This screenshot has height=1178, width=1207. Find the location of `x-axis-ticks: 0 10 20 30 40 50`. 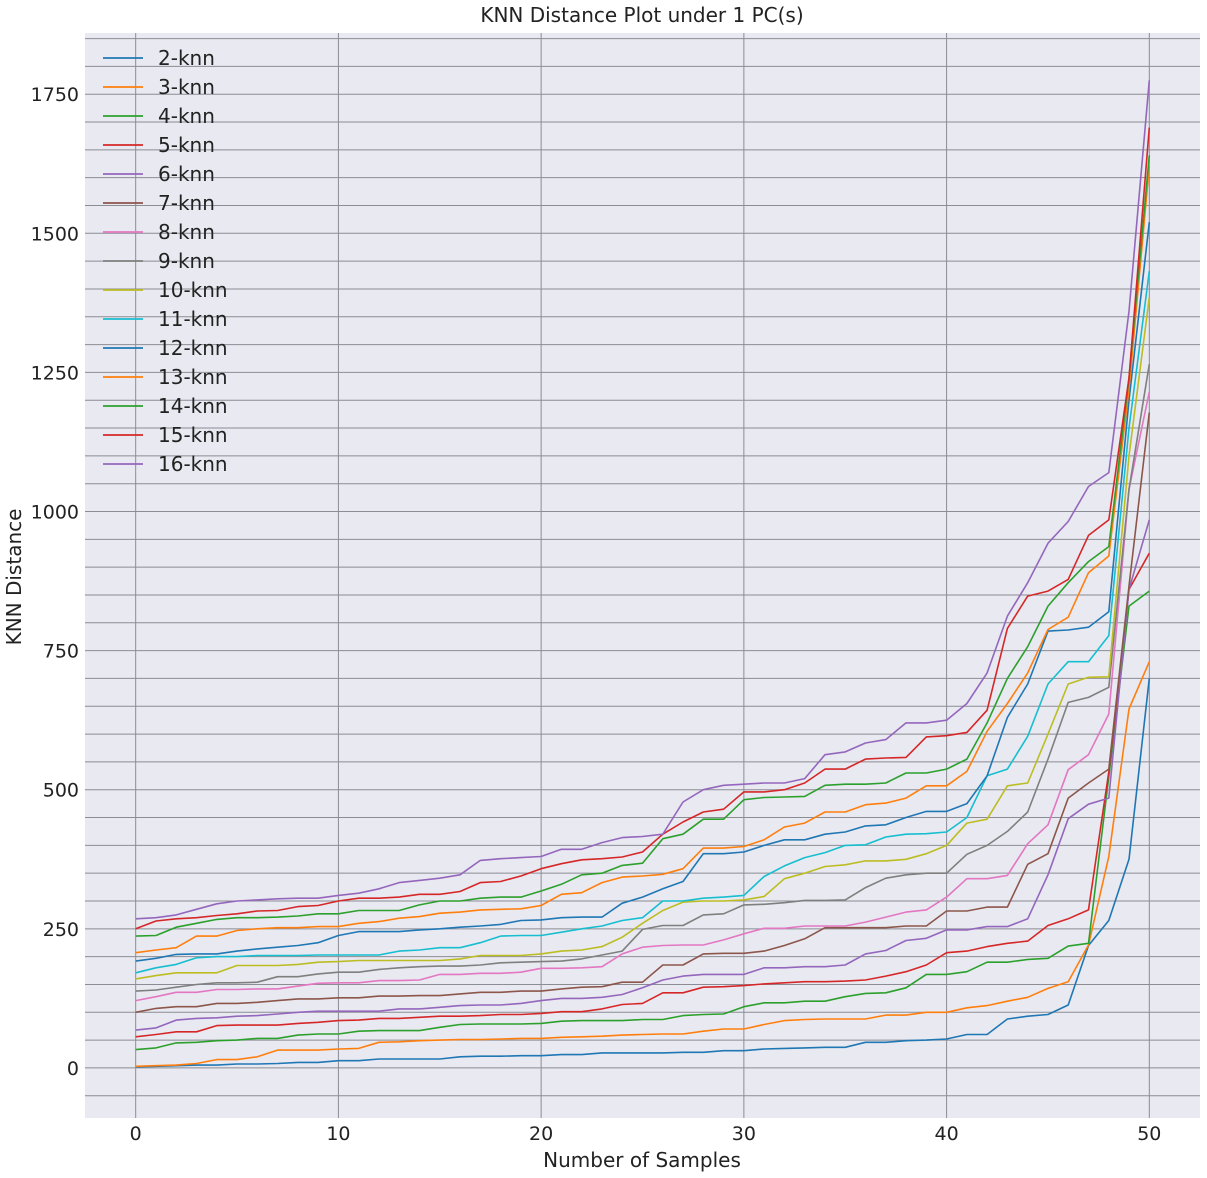

x-axis-ticks: 0 10 20 30 40 50 is located at coordinates (646, 1134).